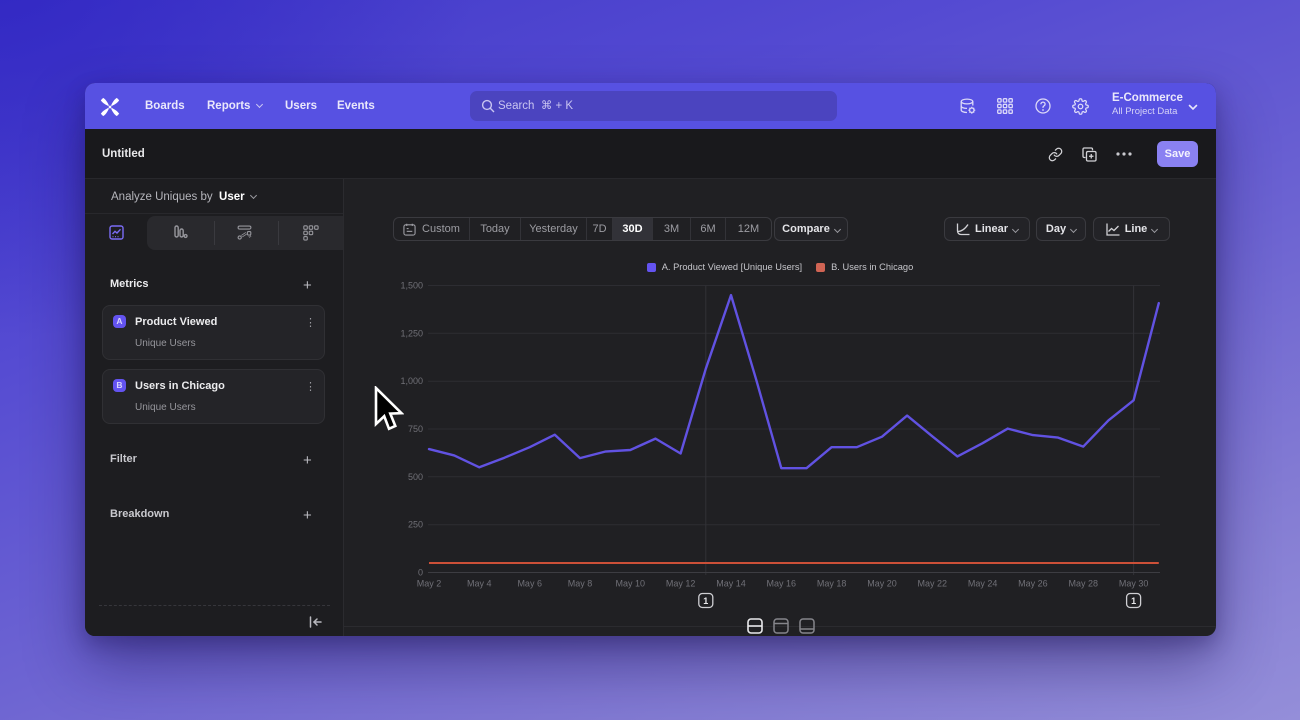 The image size is (1300, 720). Describe the element at coordinates (1084, 584) in the screenshot. I see `svg-text: May 28` at that location.